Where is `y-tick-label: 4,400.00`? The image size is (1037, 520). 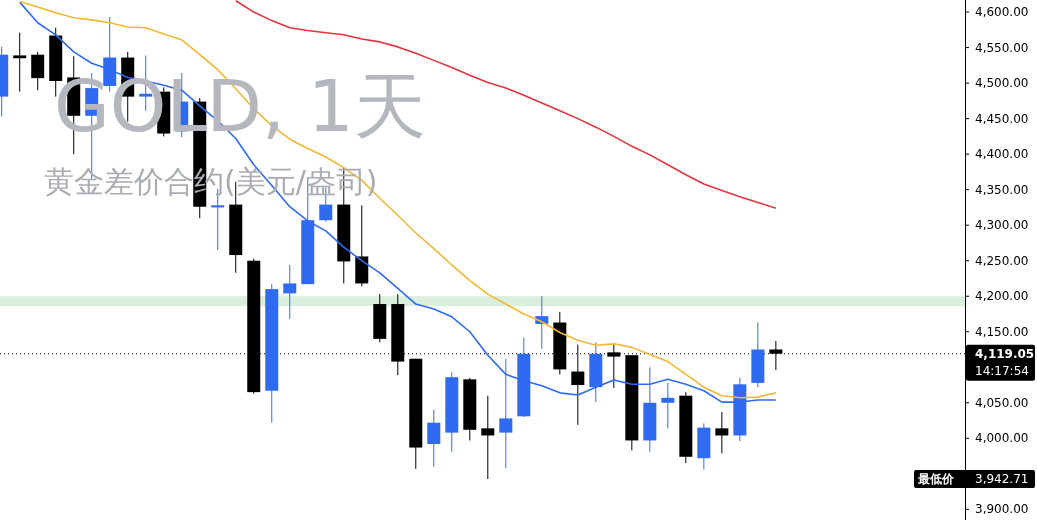 y-tick-label: 4,400.00 is located at coordinates (1002, 154).